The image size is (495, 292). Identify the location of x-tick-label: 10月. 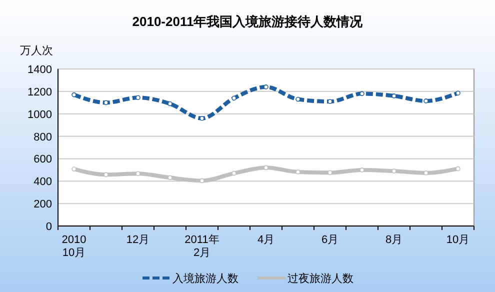
(458, 240).